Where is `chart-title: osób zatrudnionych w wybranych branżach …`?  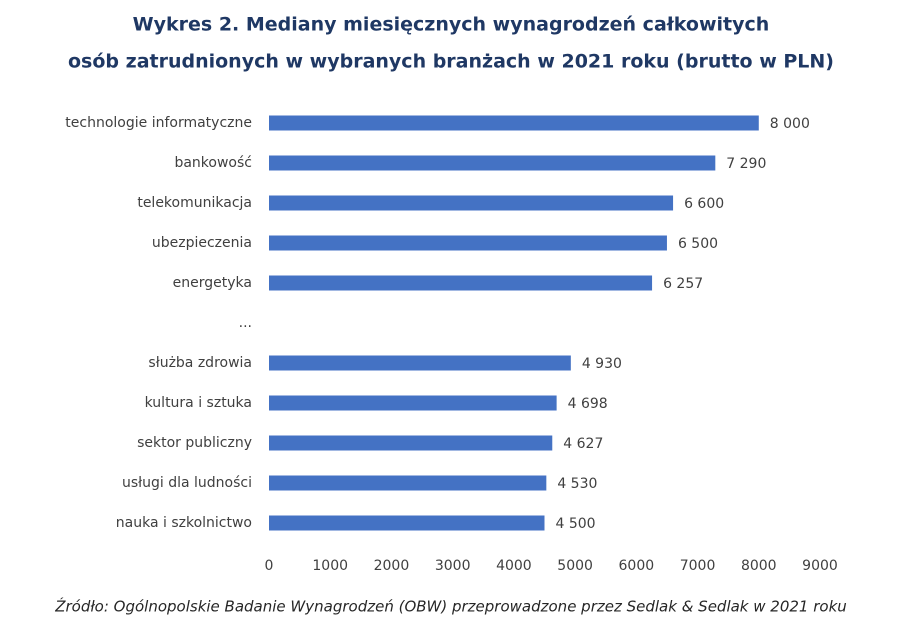 chart-title: osób zatrudnionych w wybranych branżach … is located at coordinates (451, 62).